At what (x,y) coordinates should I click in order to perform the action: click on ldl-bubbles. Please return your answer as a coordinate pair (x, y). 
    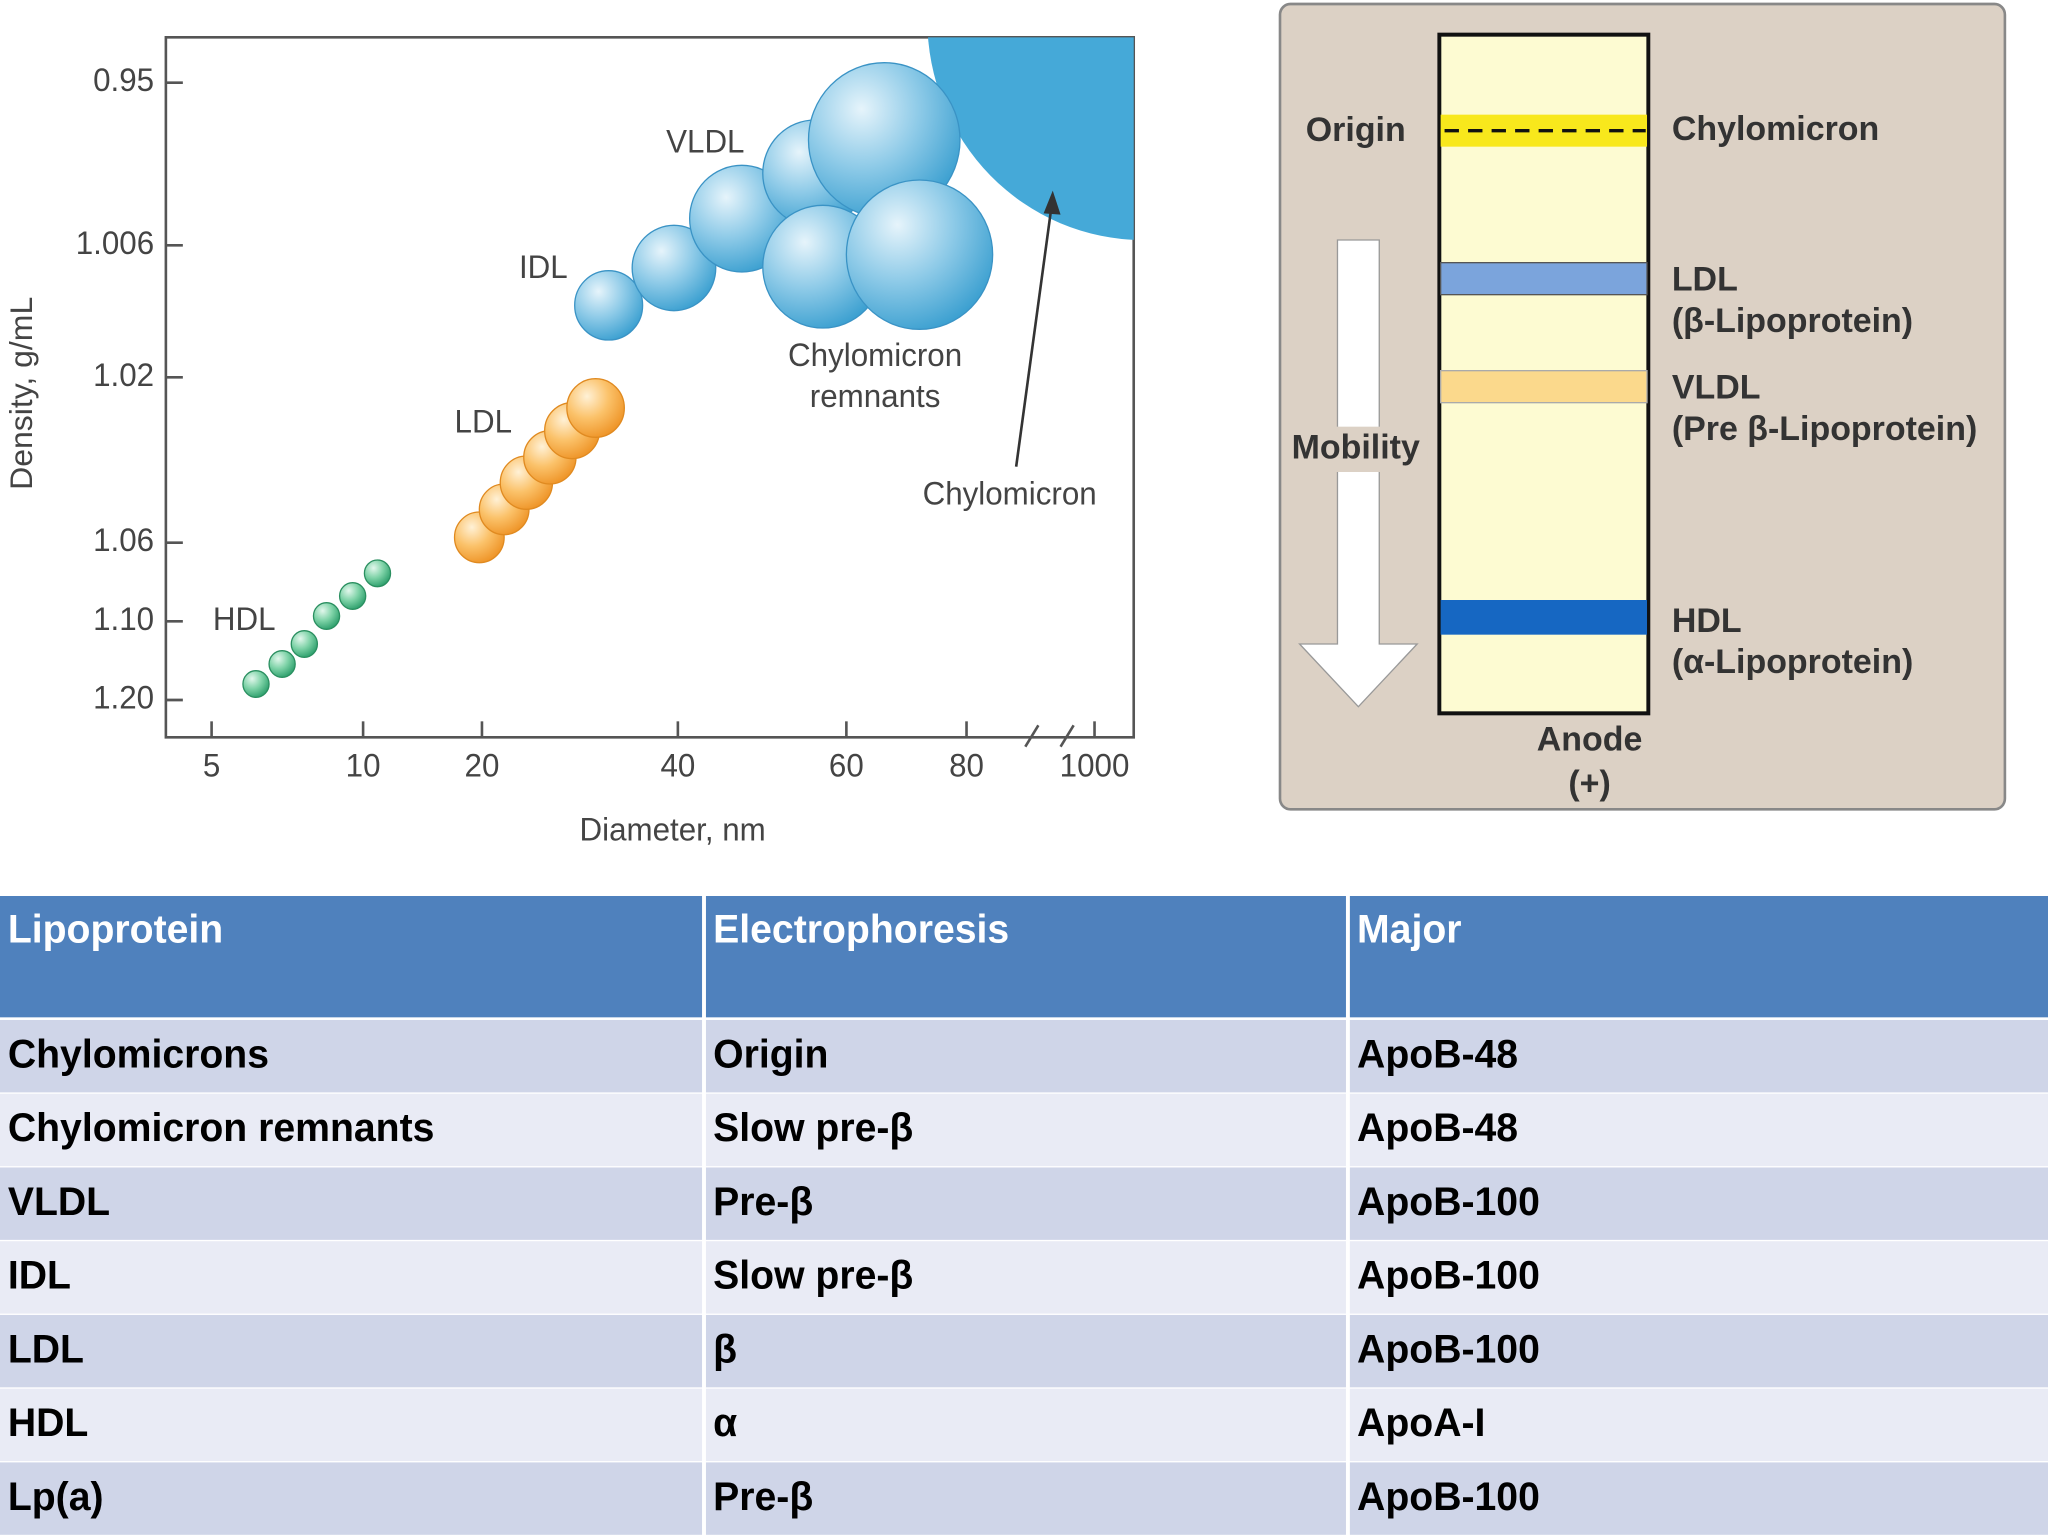
    Looking at the image, I should click on (539, 471).